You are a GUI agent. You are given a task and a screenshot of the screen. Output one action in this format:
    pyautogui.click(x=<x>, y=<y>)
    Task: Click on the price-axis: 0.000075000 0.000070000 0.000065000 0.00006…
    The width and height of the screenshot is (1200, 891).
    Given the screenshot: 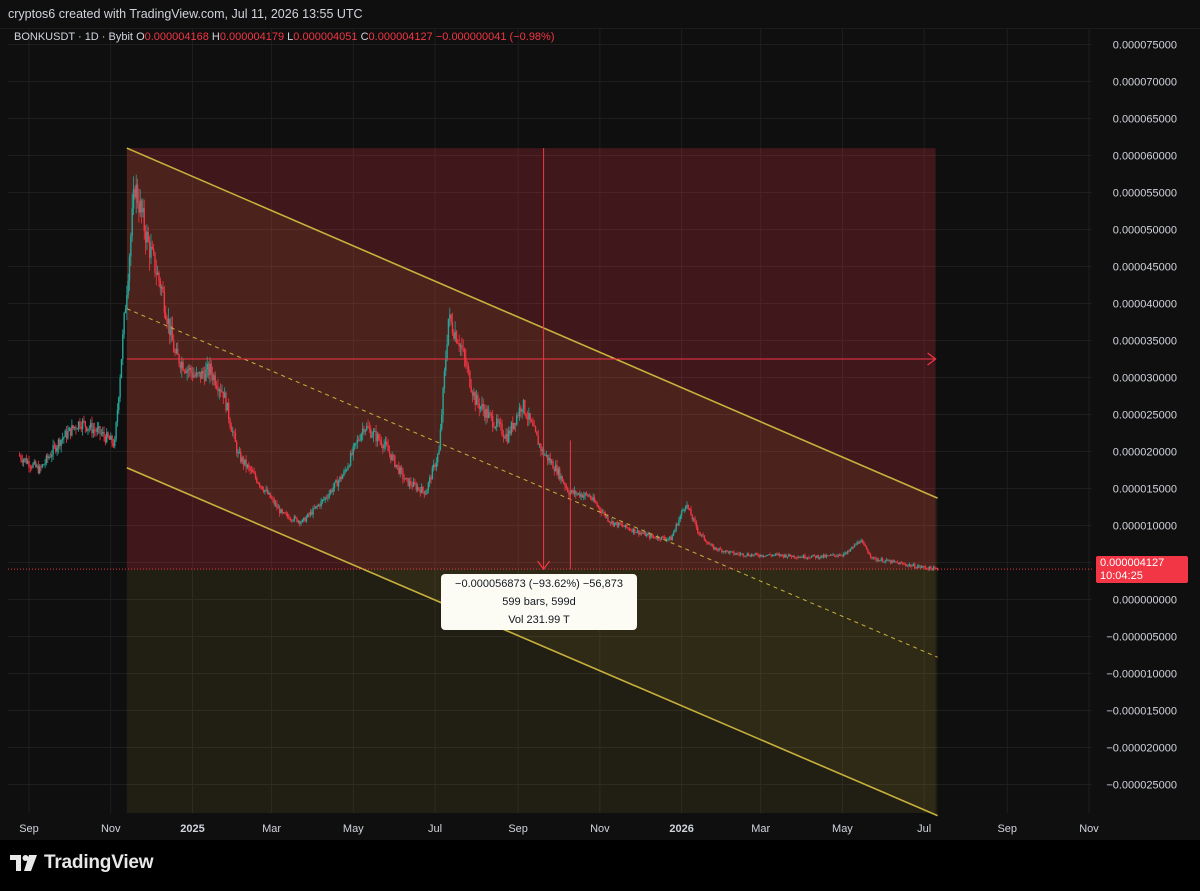 What is the action you would take?
    pyautogui.click(x=1141, y=416)
    